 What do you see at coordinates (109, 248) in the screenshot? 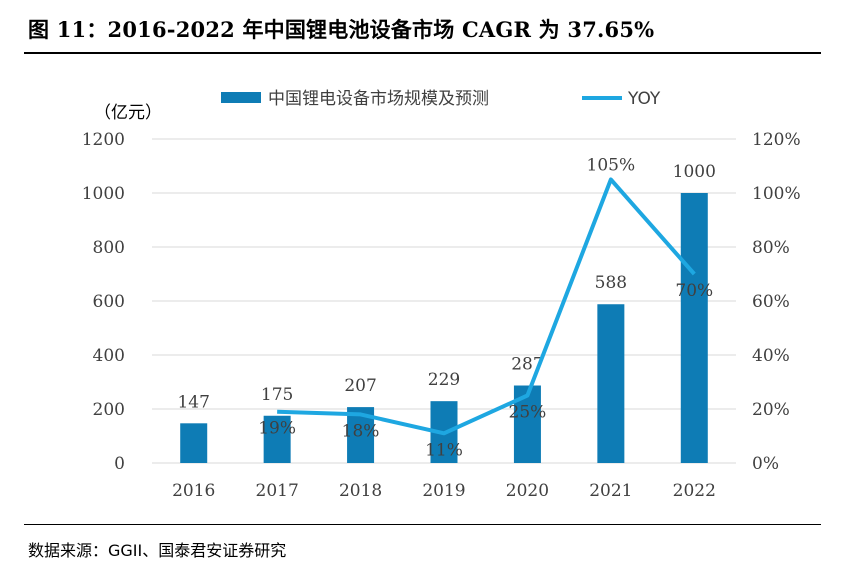
I see `left-tick-label: 800` at bounding box center [109, 248].